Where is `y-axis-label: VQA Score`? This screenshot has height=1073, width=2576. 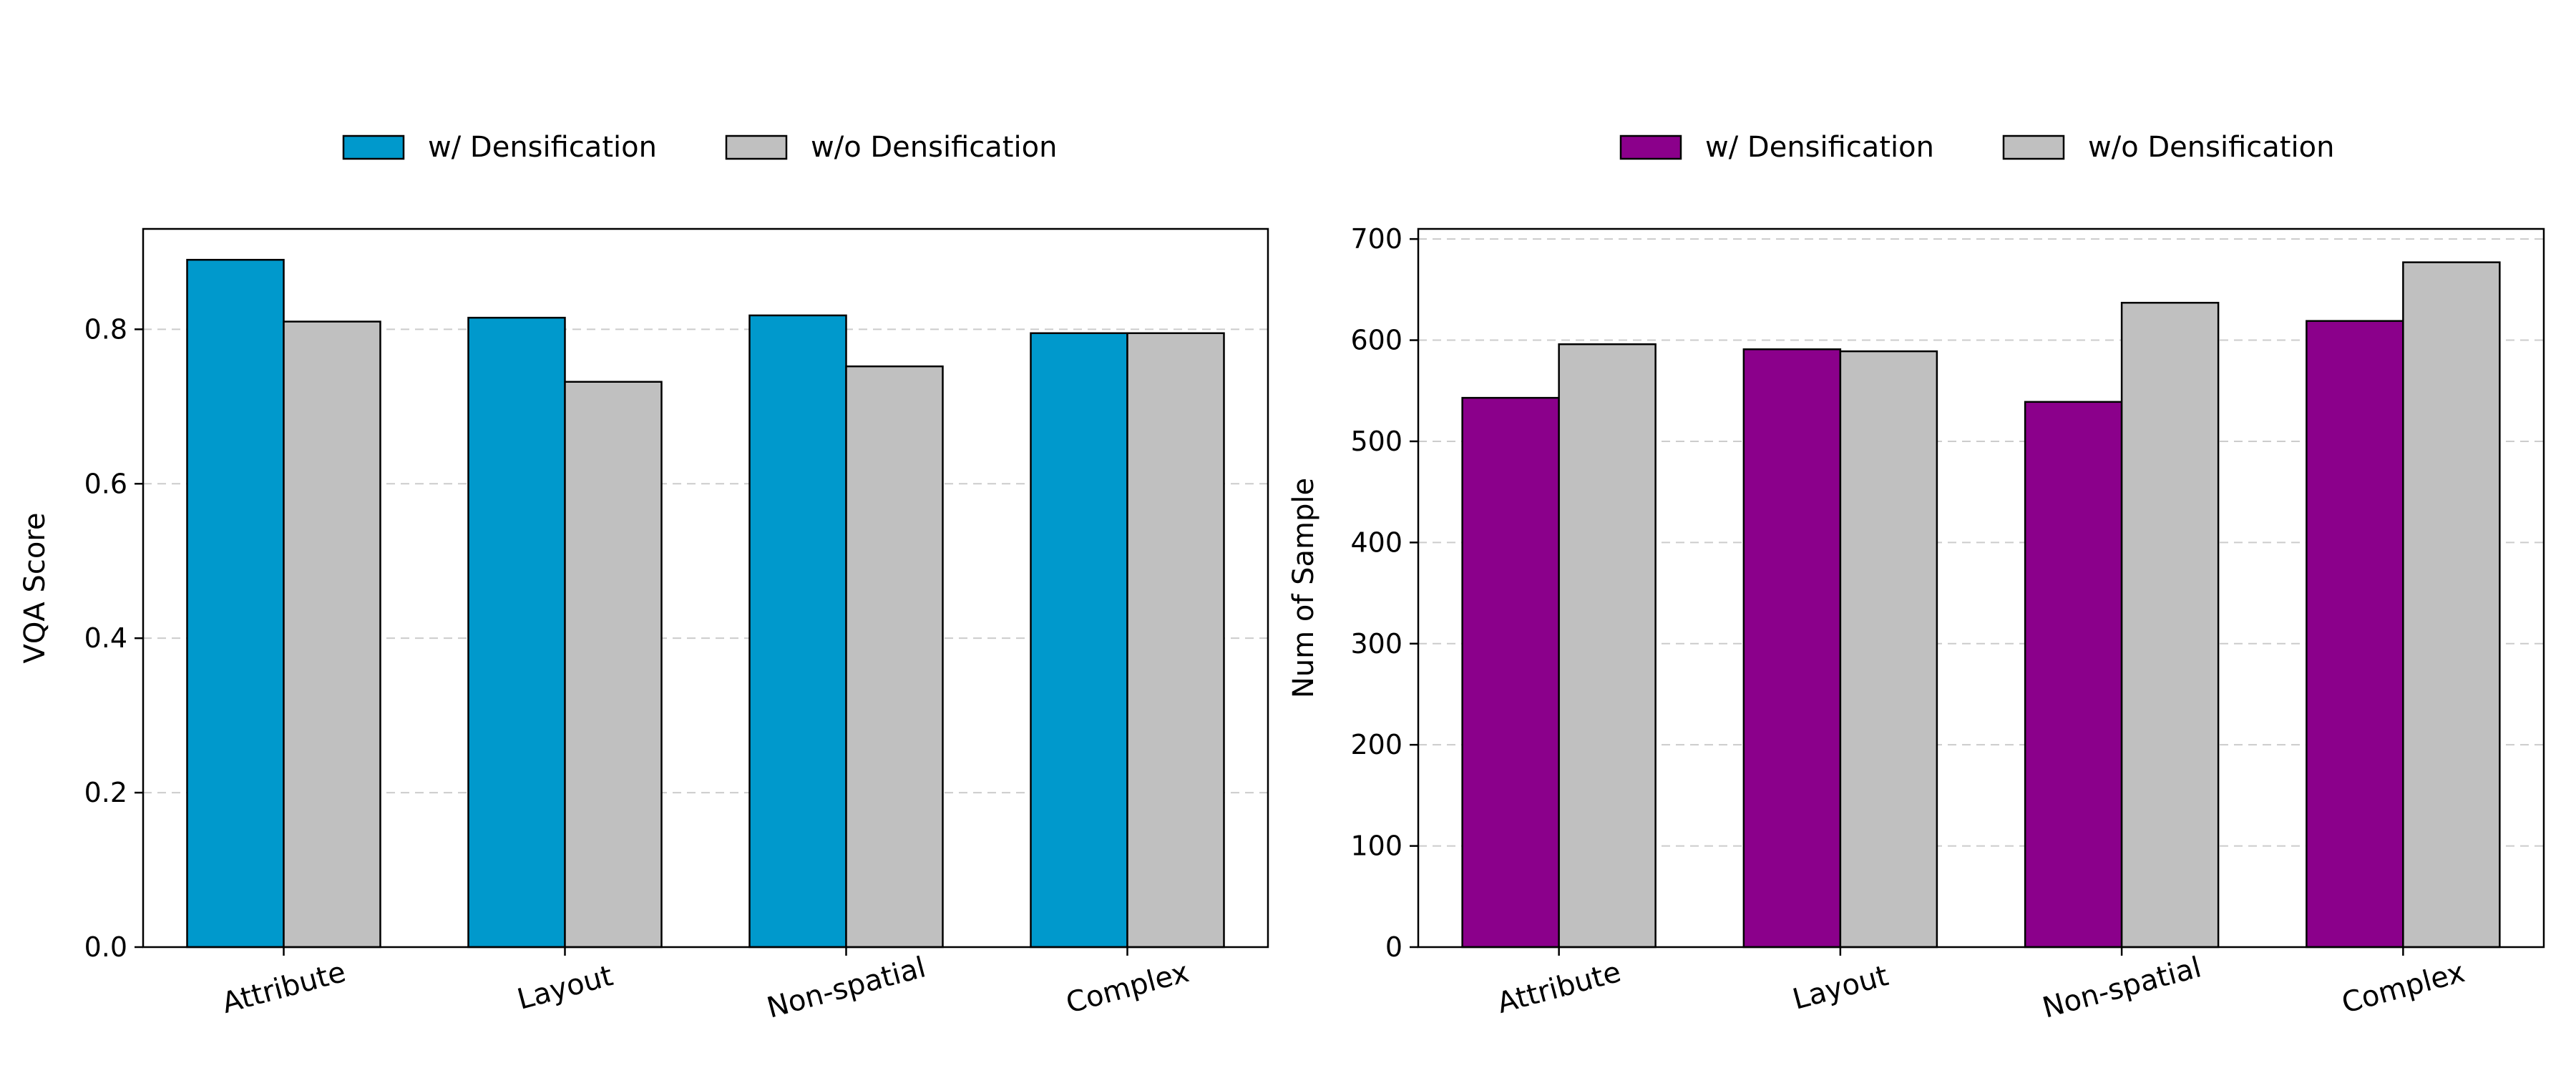
y-axis-label: VQA Score is located at coordinates (35, 588).